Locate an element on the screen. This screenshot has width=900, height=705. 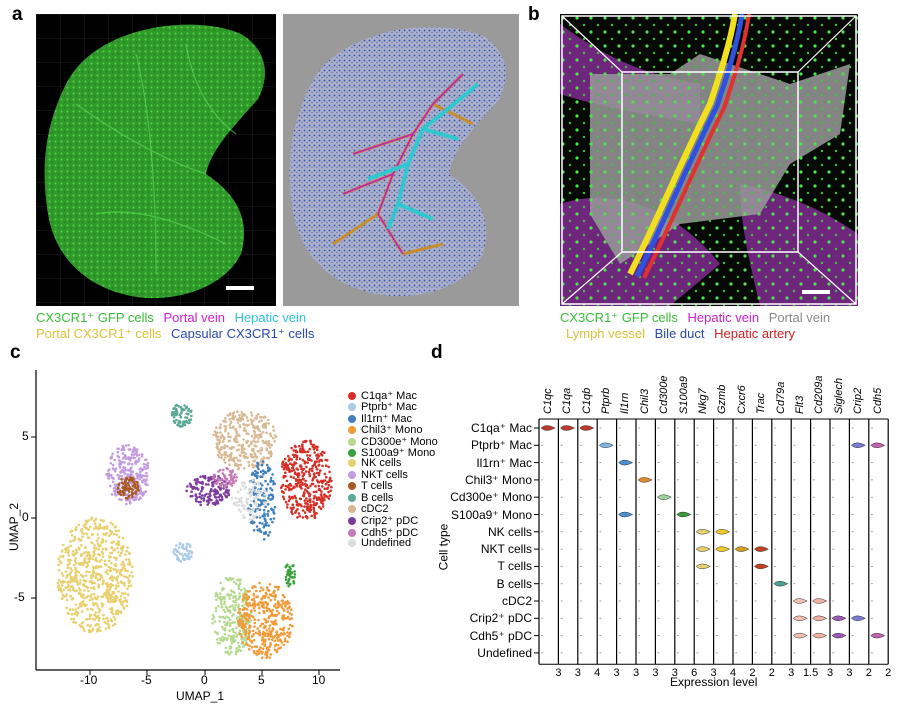
gene-label: S100a9 is located at coordinates (683, 395).